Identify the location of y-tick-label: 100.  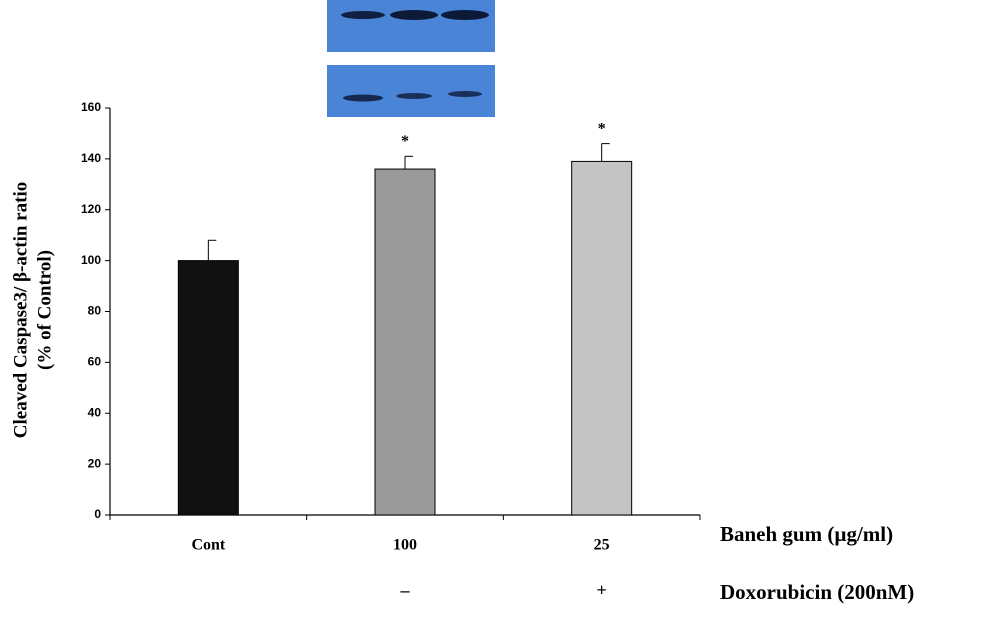
(91, 260).